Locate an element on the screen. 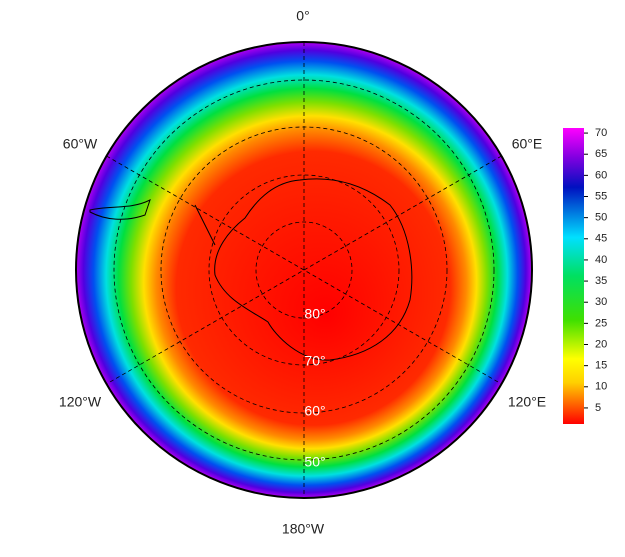 This screenshot has width=625, height=557. latitude-circle is located at coordinates (304, 270).